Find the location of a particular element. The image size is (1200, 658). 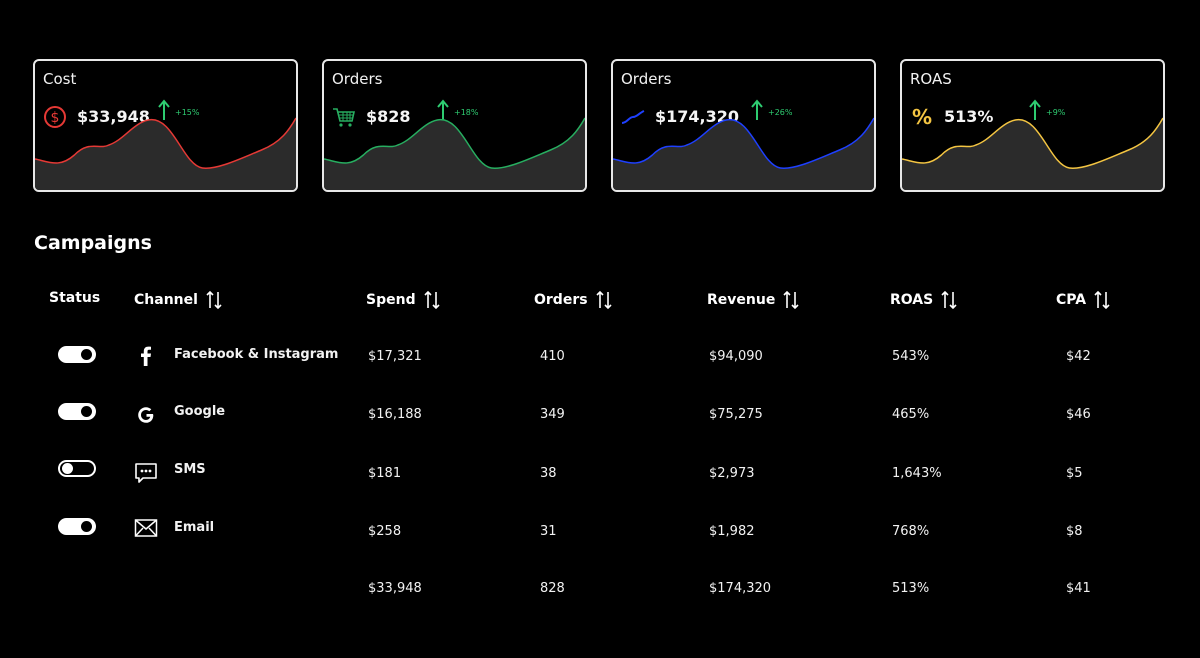

column-header-channel: Channel is located at coordinates (178, 300).